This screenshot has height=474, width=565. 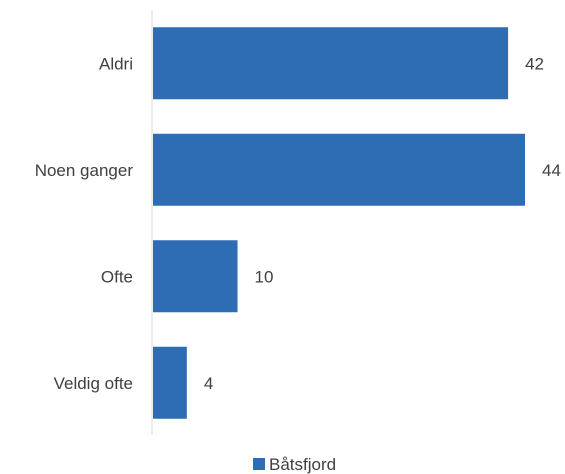 I want to click on data-label: 4, so click(x=208, y=383).